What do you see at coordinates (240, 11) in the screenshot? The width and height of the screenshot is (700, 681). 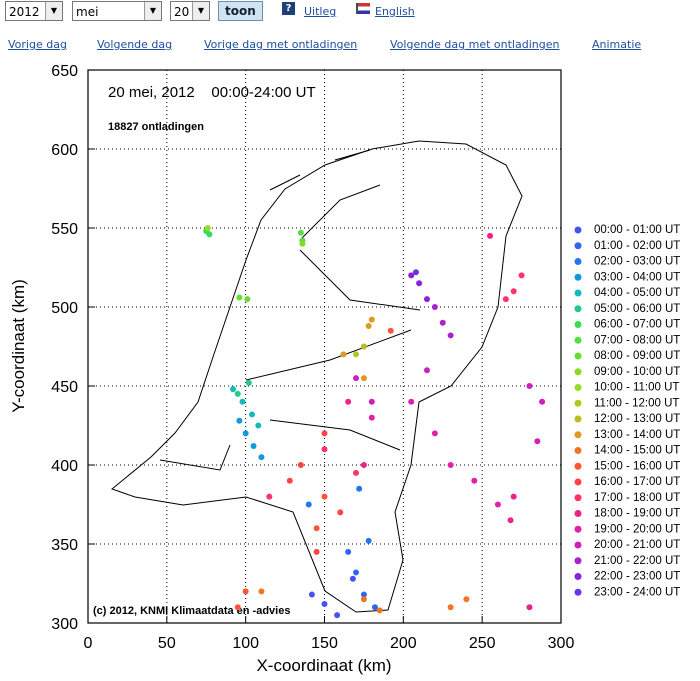 I see `show-button: toon` at bounding box center [240, 11].